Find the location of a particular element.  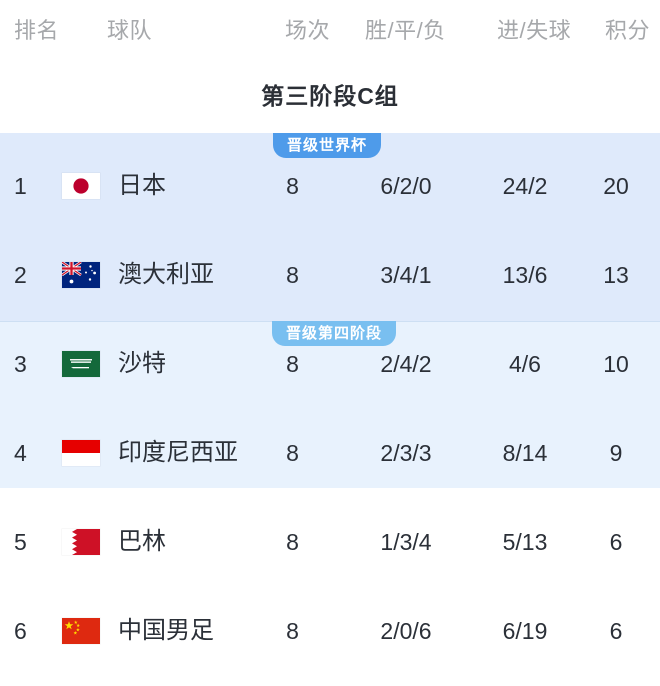

column-header-goals: 进/失球 is located at coordinates (534, 30).